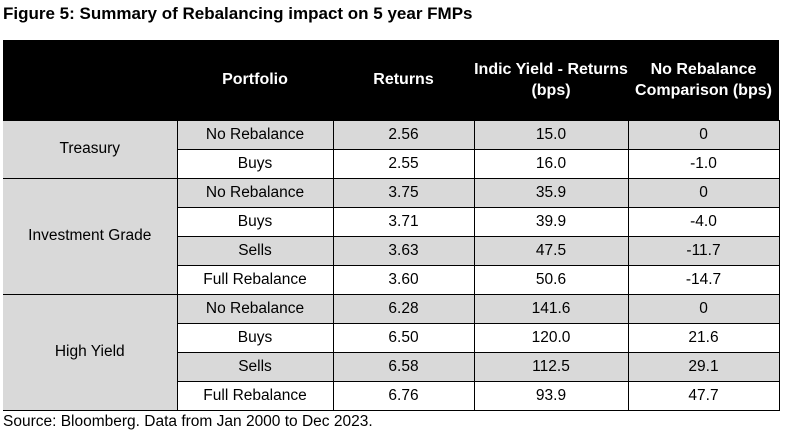 This screenshot has width=800, height=442. I want to click on indic-yield-cell: 141.6, so click(551, 308).